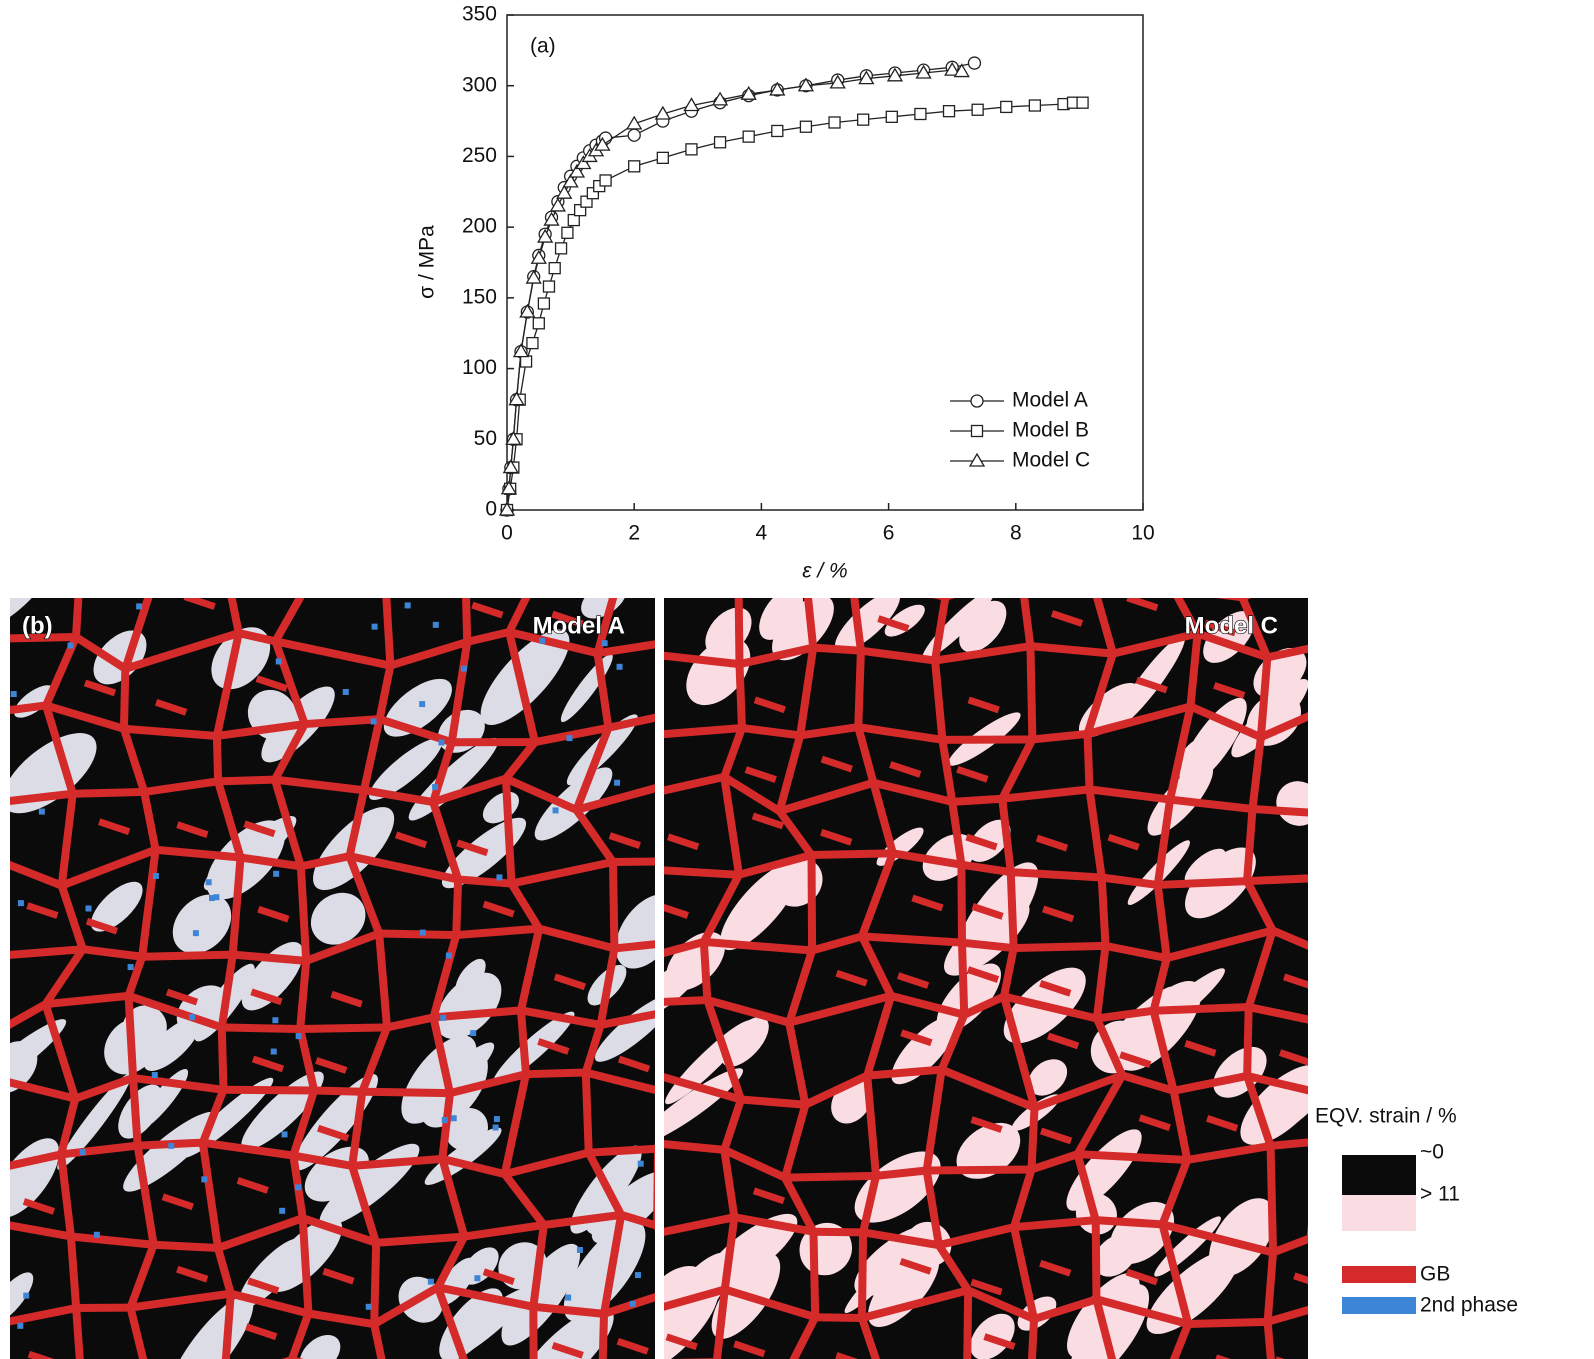 The image size is (1594, 1359). What do you see at coordinates (889, 533) in the screenshot?
I see `x-tick-label: 6` at bounding box center [889, 533].